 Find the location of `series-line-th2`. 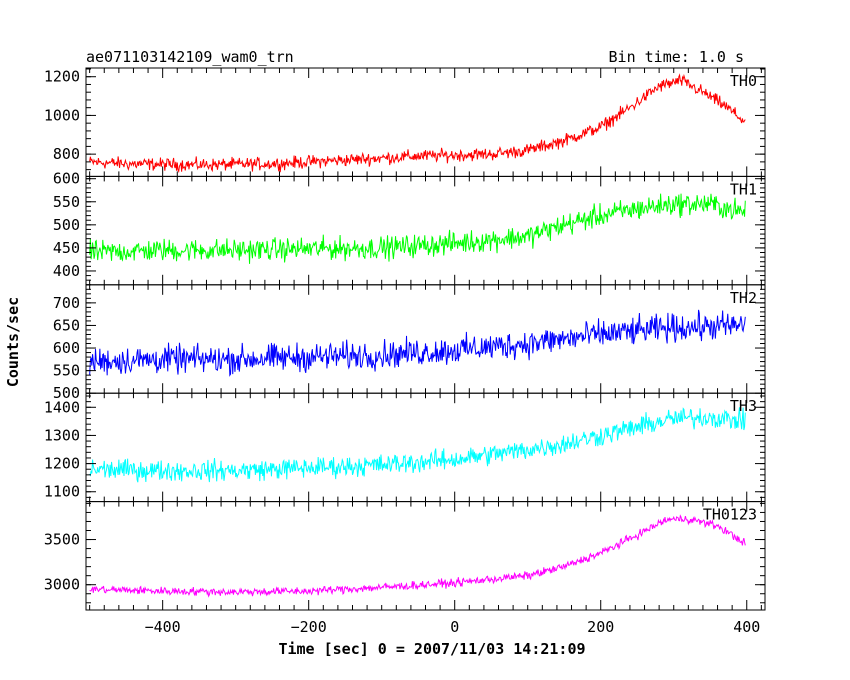

series-line-th2 is located at coordinates (417, 343).